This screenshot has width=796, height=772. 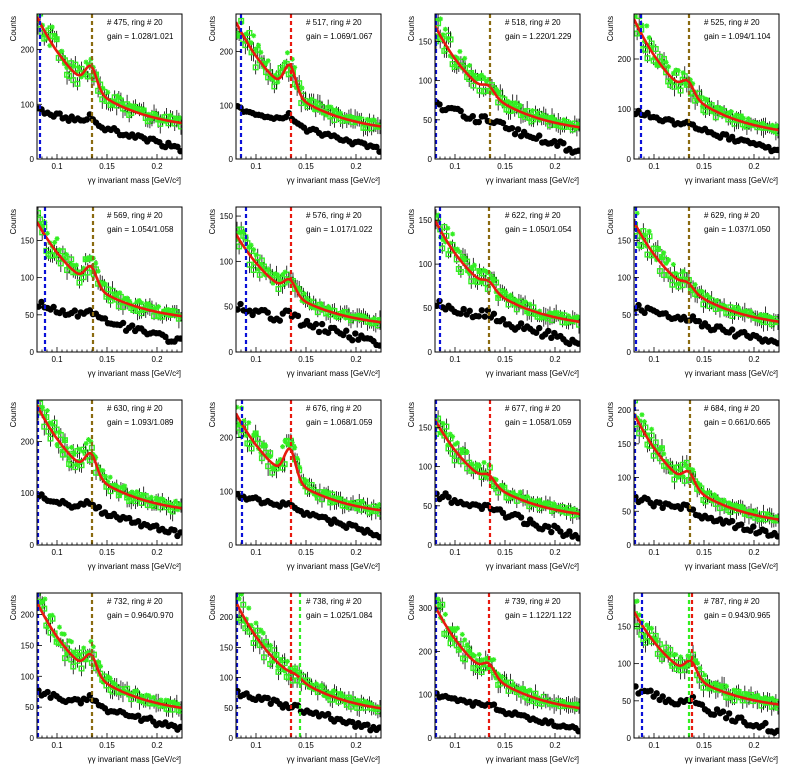 What do you see at coordinates (135, 408) in the screenshot?
I see `panel-label: # 630, ring # 20` at bounding box center [135, 408].